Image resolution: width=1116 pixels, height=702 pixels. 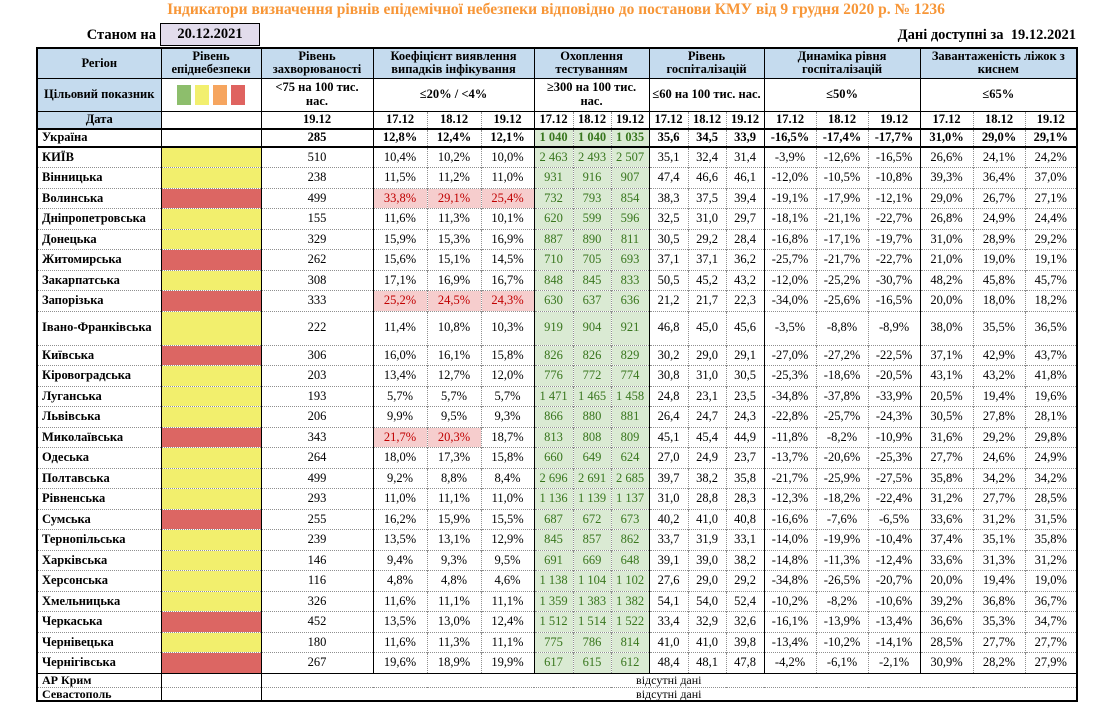 I want to click on hospitalization-value-cell: 33,9, so click(x=745, y=138).